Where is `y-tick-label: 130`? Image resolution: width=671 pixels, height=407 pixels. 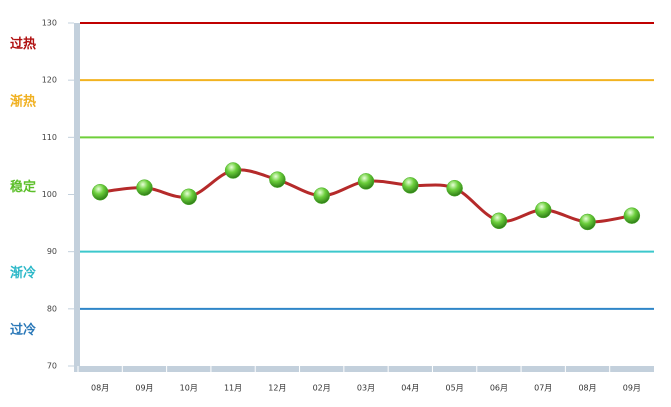
y-tick-label: 130 is located at coordinates (49, 23).